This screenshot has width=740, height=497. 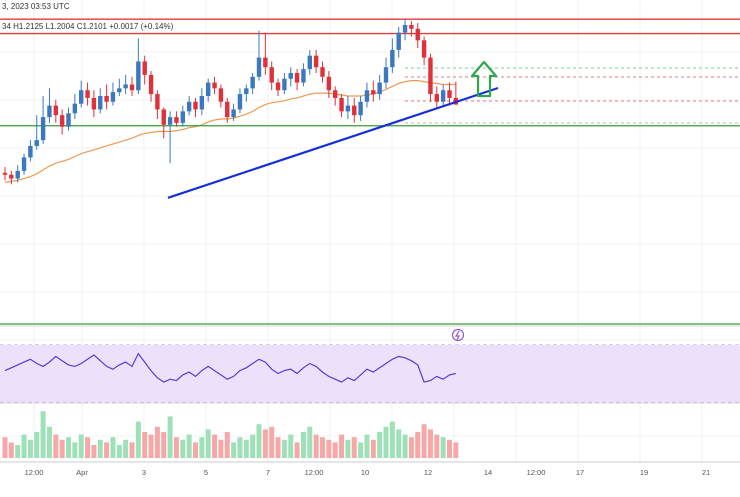 What do you see at coordinates (206, 472) in the screenshot?
I see `x-axis-label: 5` at bounding box center [206, 472].